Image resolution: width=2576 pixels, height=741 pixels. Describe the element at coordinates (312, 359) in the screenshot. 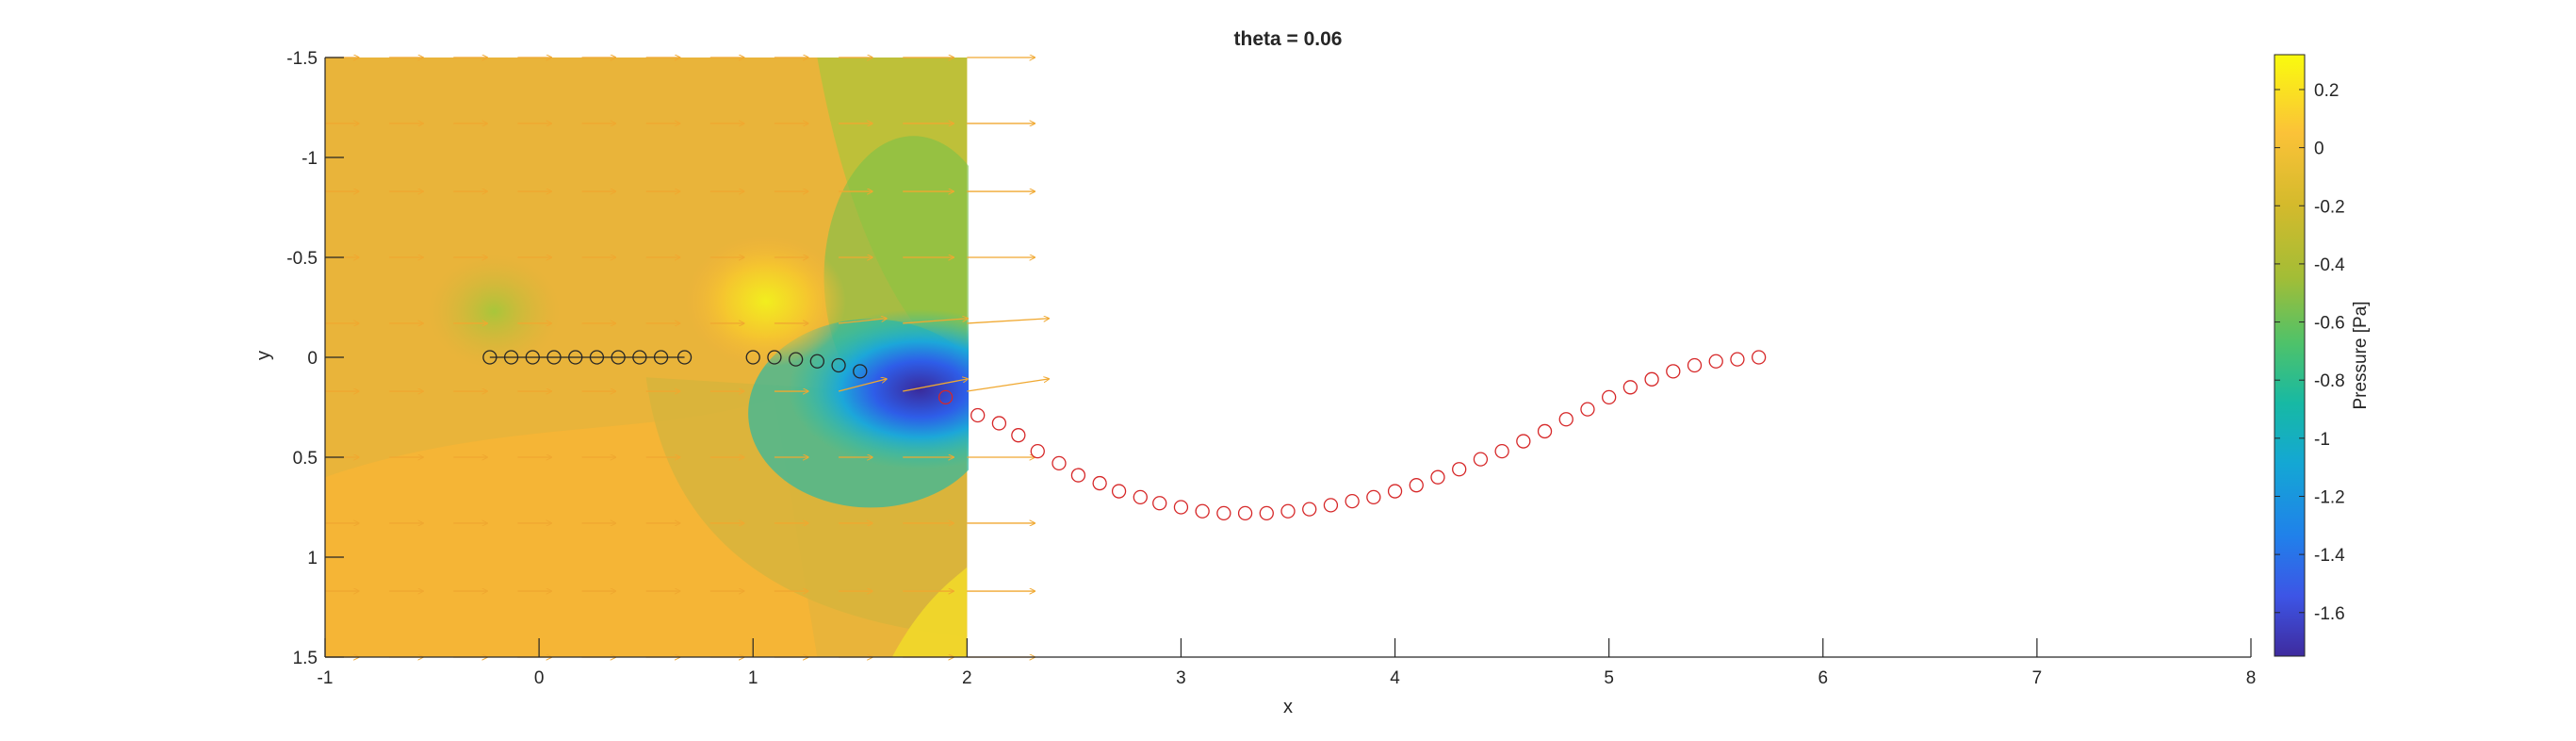

I see `y-tick-label: 0` at that location.